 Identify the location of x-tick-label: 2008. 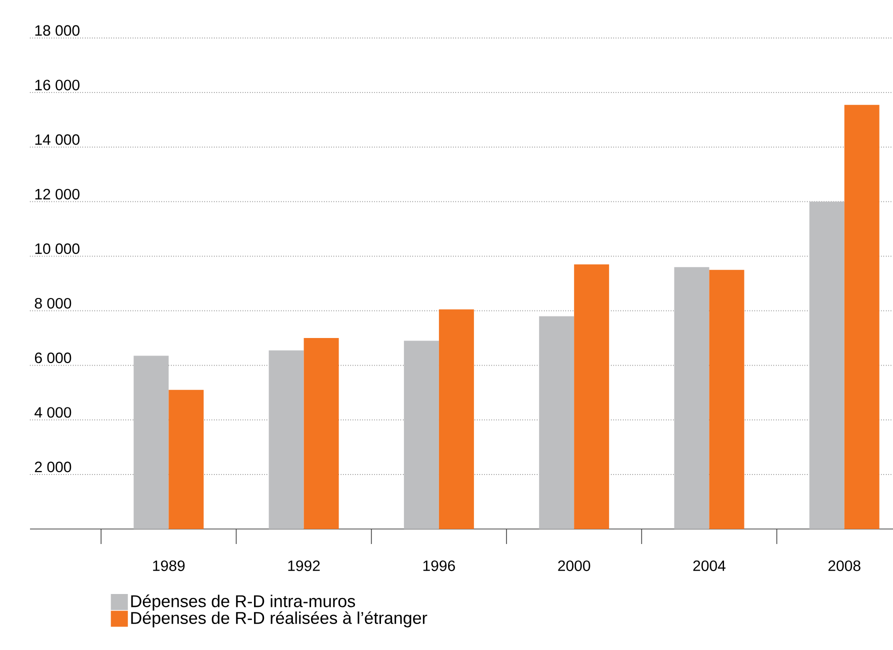
(844, 566).